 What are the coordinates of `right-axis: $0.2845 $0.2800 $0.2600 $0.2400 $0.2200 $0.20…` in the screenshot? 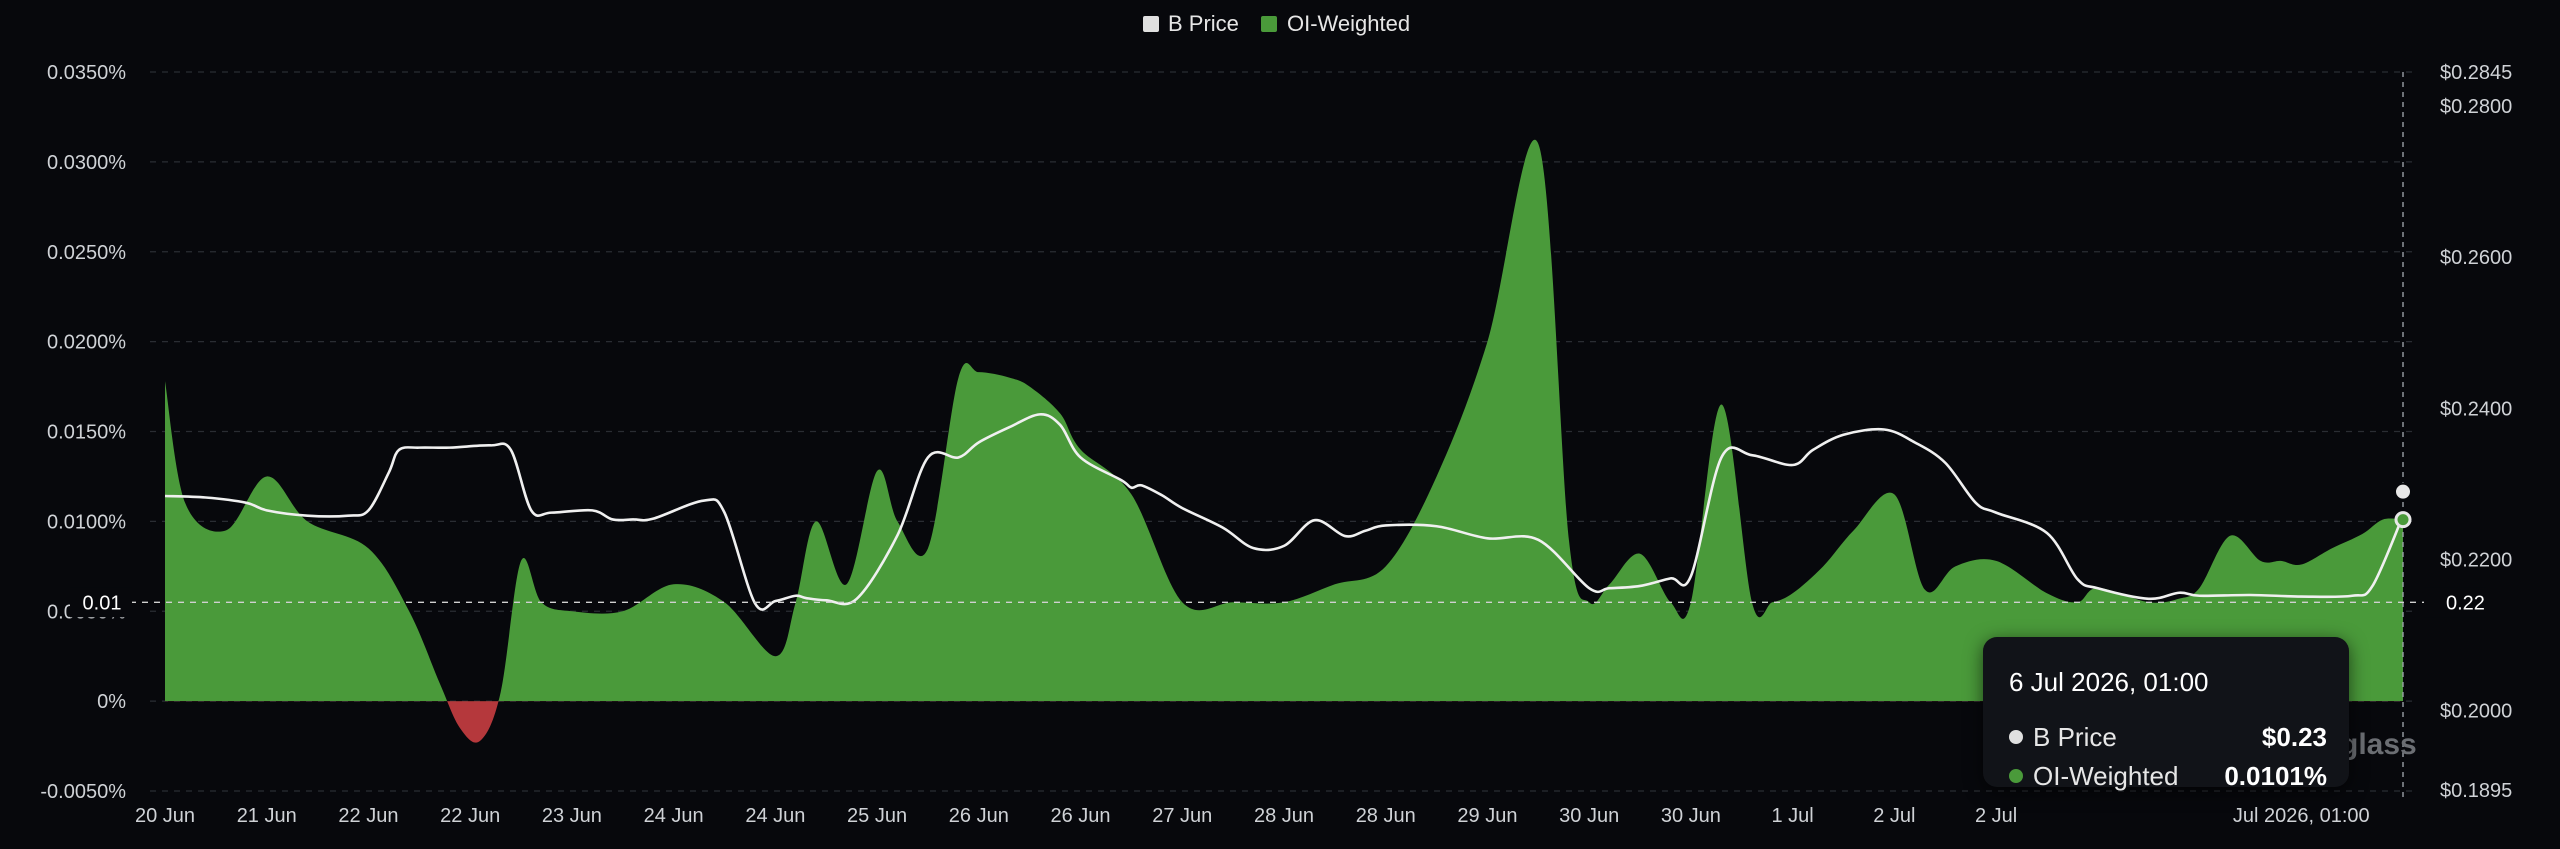 It's located at (2476, 432).